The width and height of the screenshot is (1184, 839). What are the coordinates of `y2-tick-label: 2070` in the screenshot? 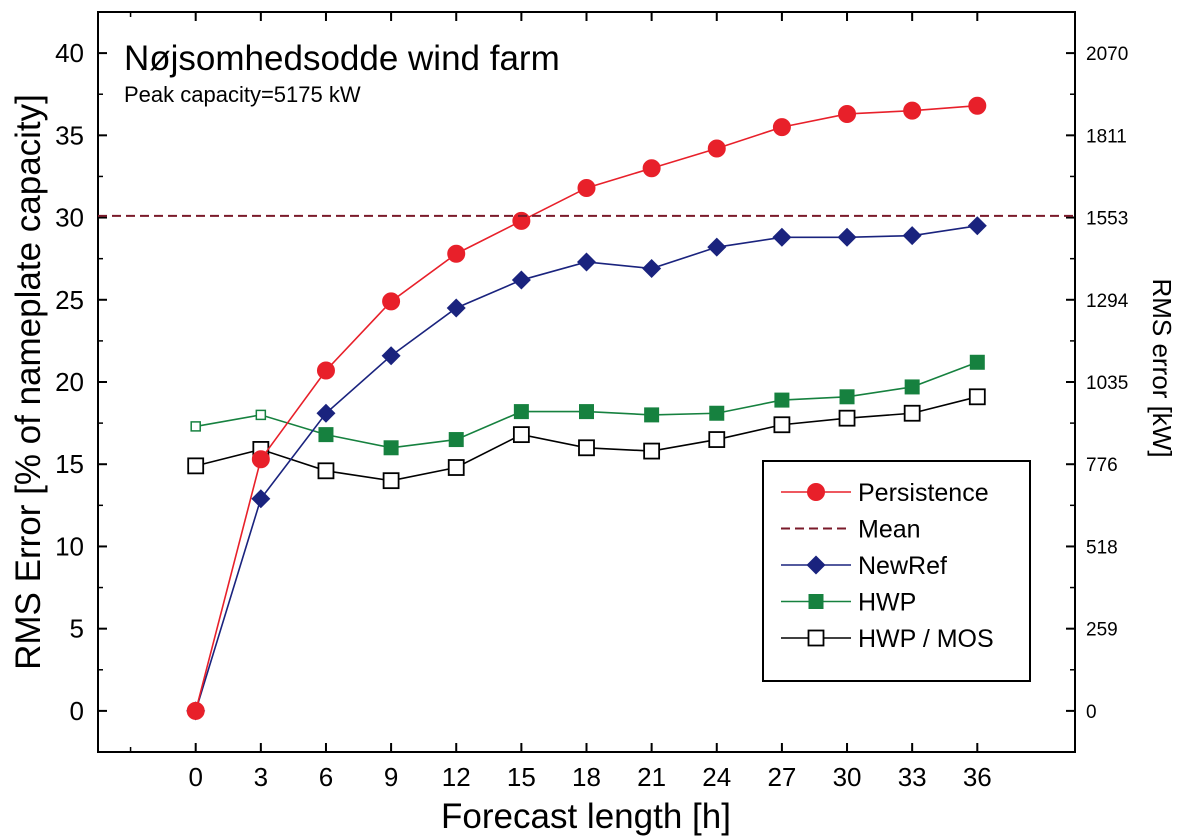 It's located at (1107, 54).